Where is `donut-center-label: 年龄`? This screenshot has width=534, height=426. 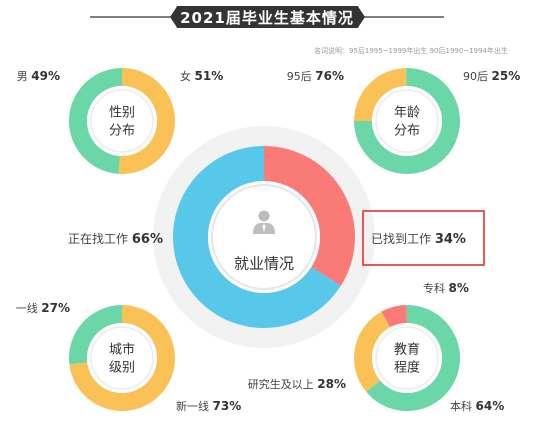 donut-center-label: 年龄 is located at coordinates (407, 113).